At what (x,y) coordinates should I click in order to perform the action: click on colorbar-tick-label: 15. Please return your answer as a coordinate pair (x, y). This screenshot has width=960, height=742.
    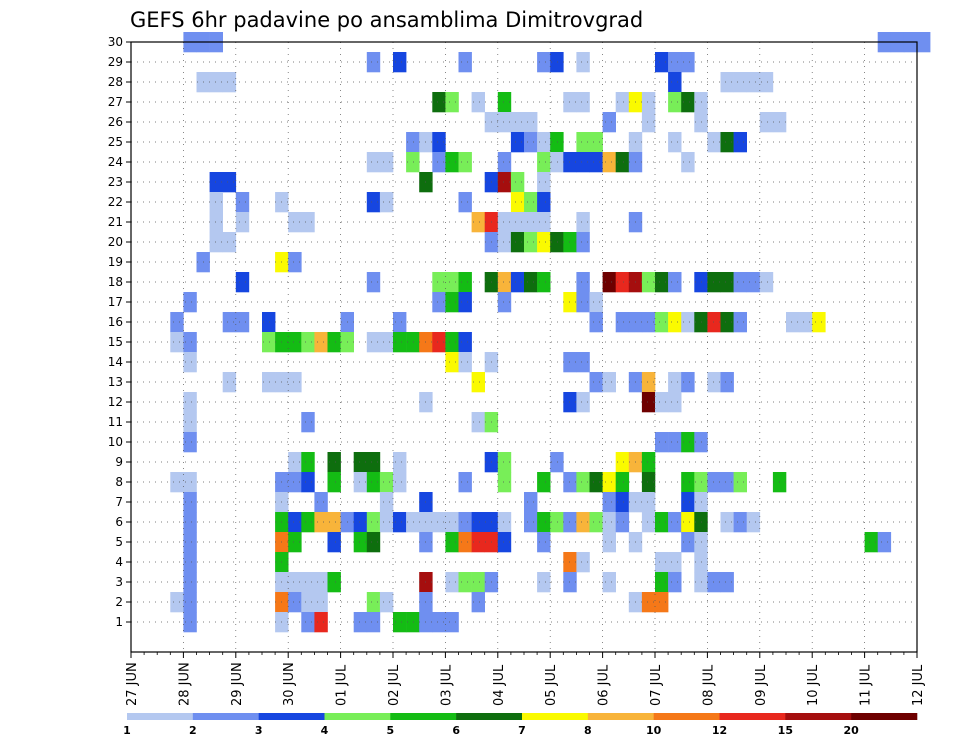
    Looking at the image, I should click on (785, 730).